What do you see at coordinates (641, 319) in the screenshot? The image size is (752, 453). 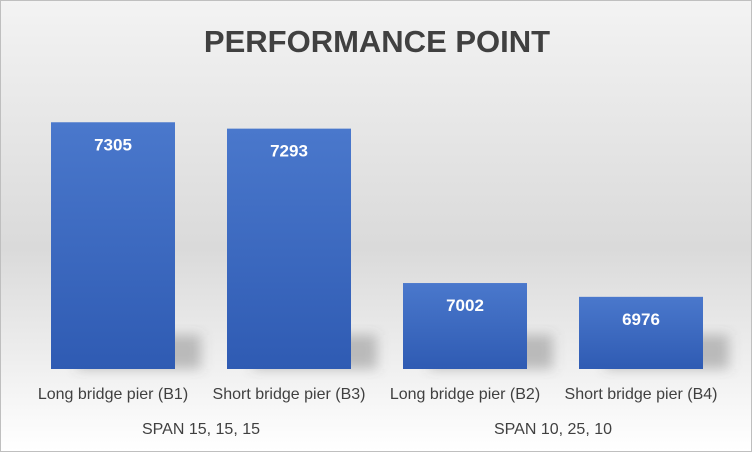 I see `value-label-4: 6976` at bounding box center [641, 319].